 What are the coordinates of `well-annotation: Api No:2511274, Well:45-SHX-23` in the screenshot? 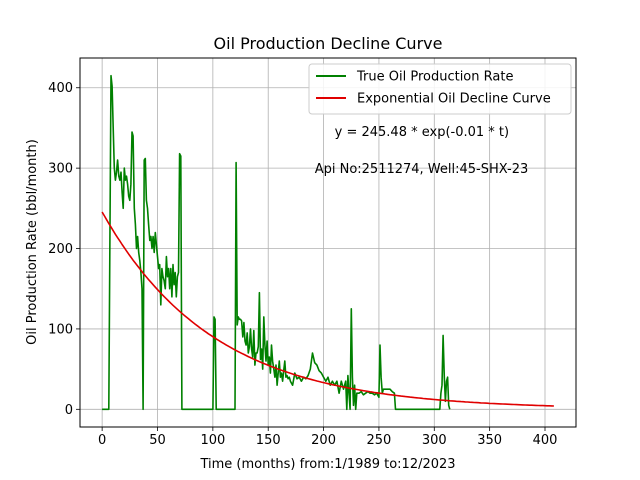 It's located at (422, 169).